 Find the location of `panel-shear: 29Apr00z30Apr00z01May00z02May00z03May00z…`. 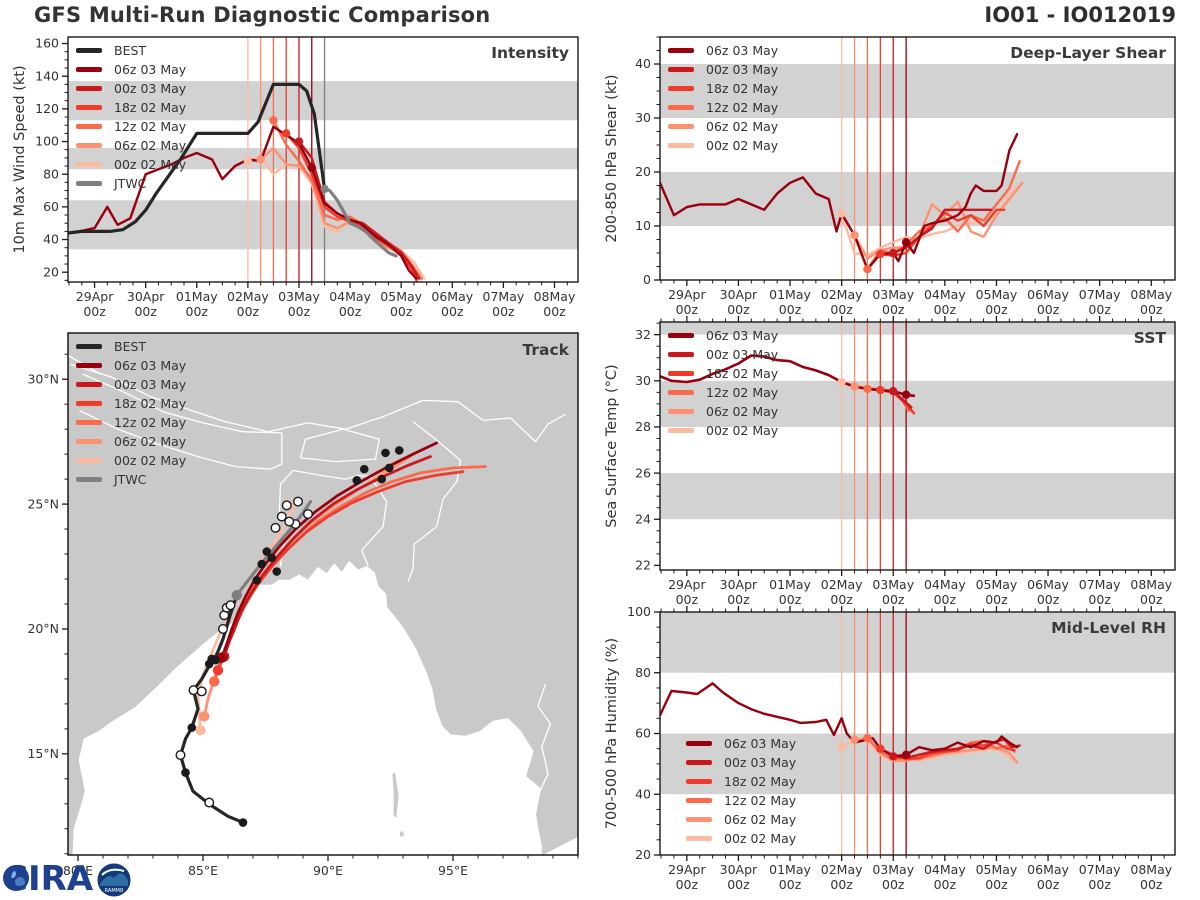

panel-shear: 29Apr00z30Apr00z01May00z02May00z03May00z… is located at coordinates (890, 176).